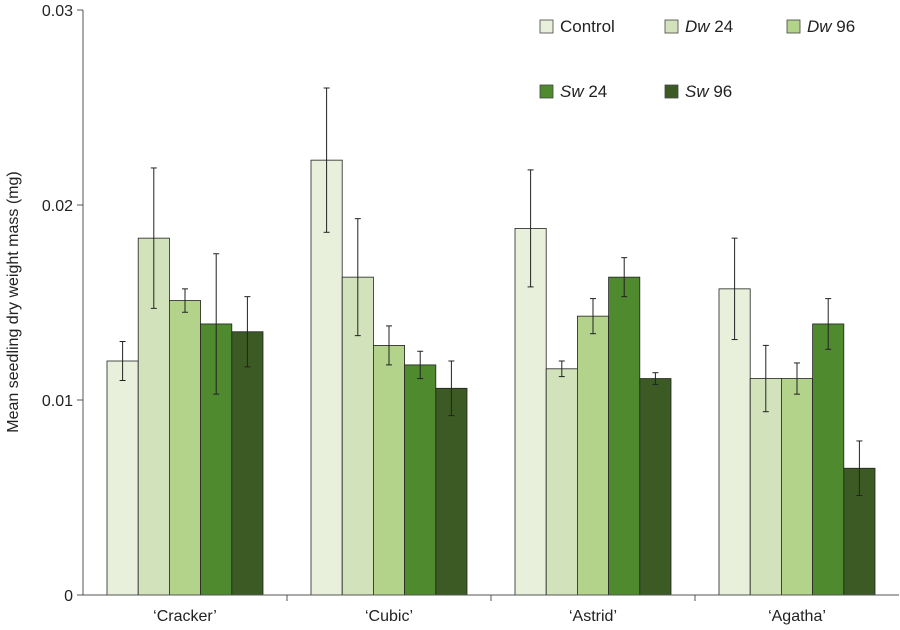  I want to click on legend-label: Sw 24, so click(583, 91).